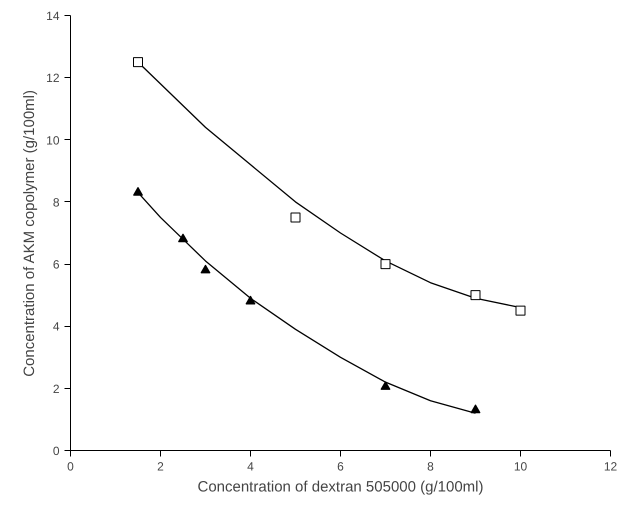  I want to click on x-tick-label: 10, so click(521, 467).